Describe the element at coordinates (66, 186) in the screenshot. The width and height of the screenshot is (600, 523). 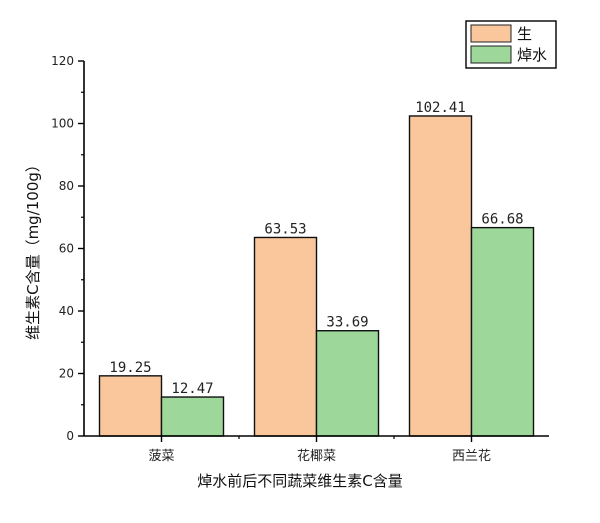
I see `y-tick-label: 80` at that location.